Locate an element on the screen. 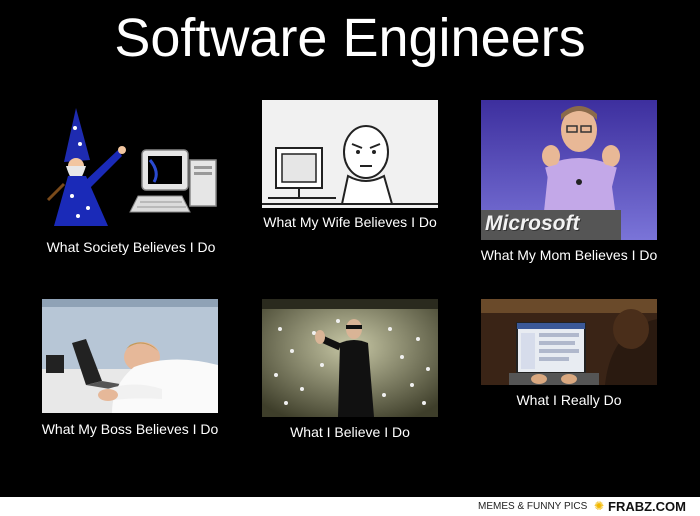 Image resolution: width=700 pixels, height=516 pixels. footer-site-name: FRABZ.COM is located at coordinates (647, 506).